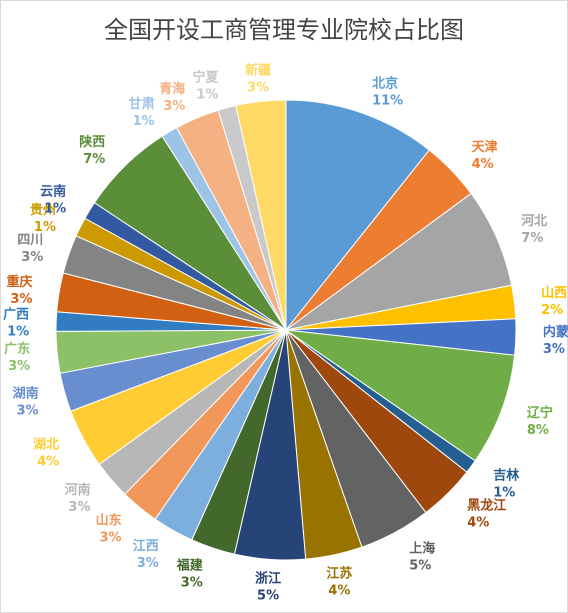 The image size is (568, 613). I want to click on slice-name-label: 贵州, so click(43, 210).